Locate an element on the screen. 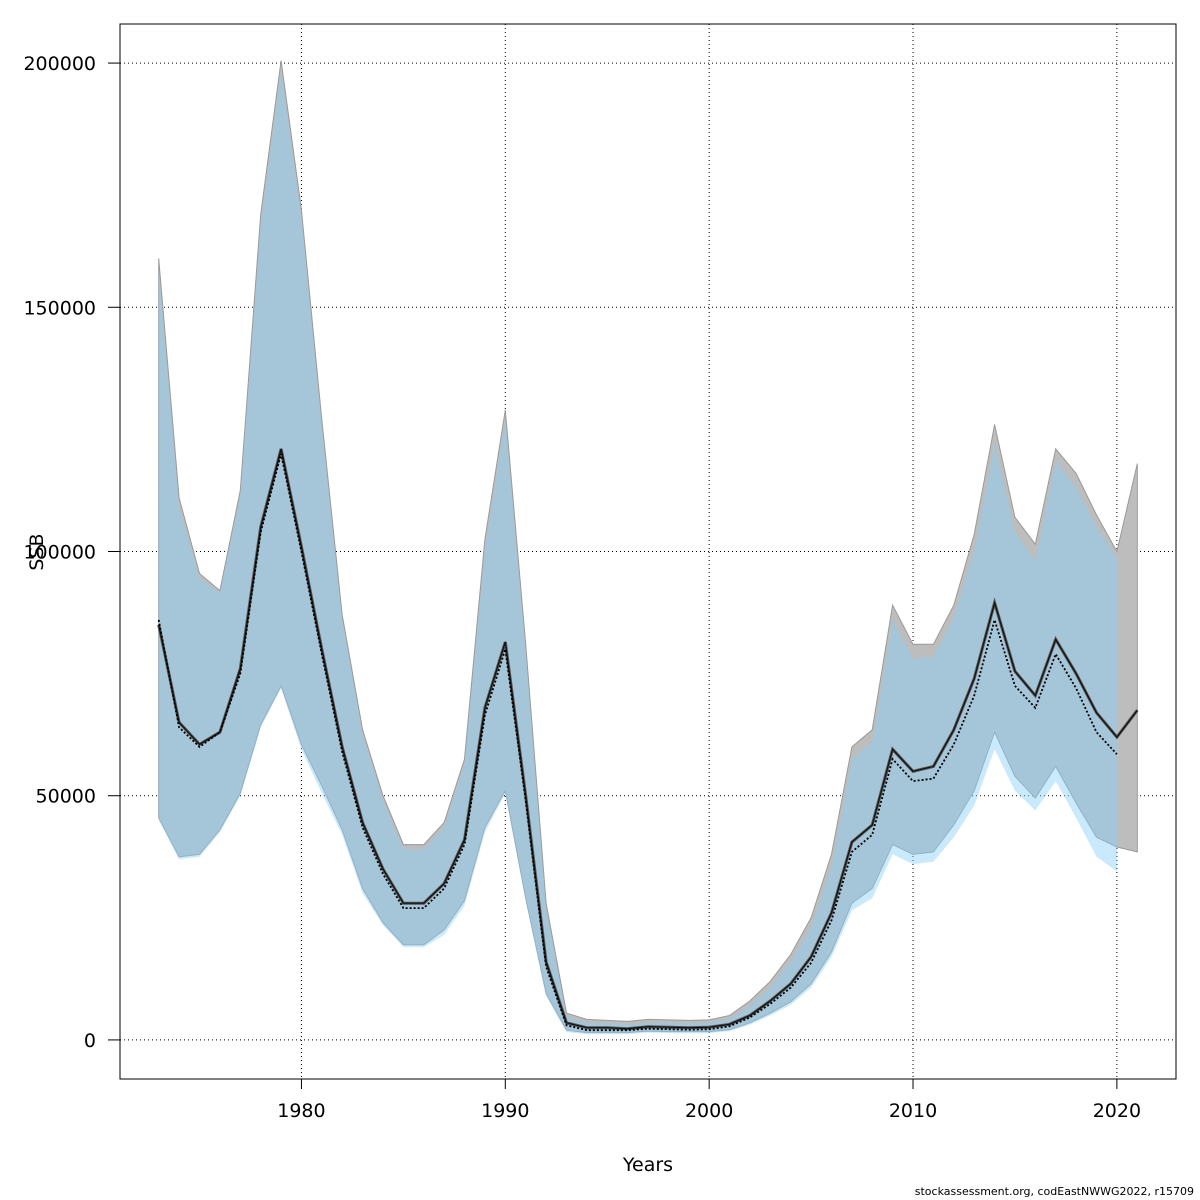  x-axis-title: Years is located at coordinates (647, 1165).